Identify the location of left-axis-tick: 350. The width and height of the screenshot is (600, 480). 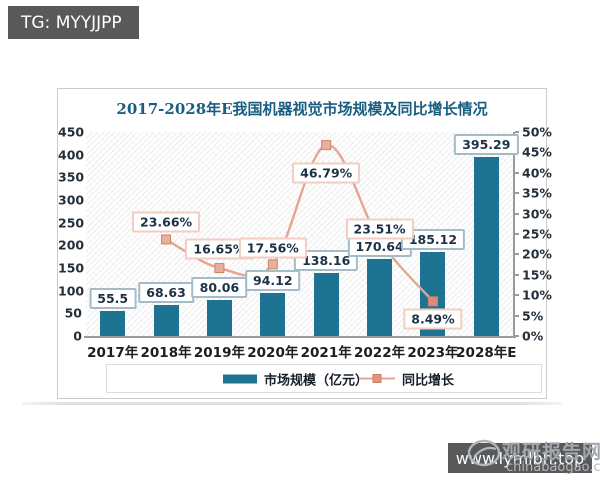
(71, 177).